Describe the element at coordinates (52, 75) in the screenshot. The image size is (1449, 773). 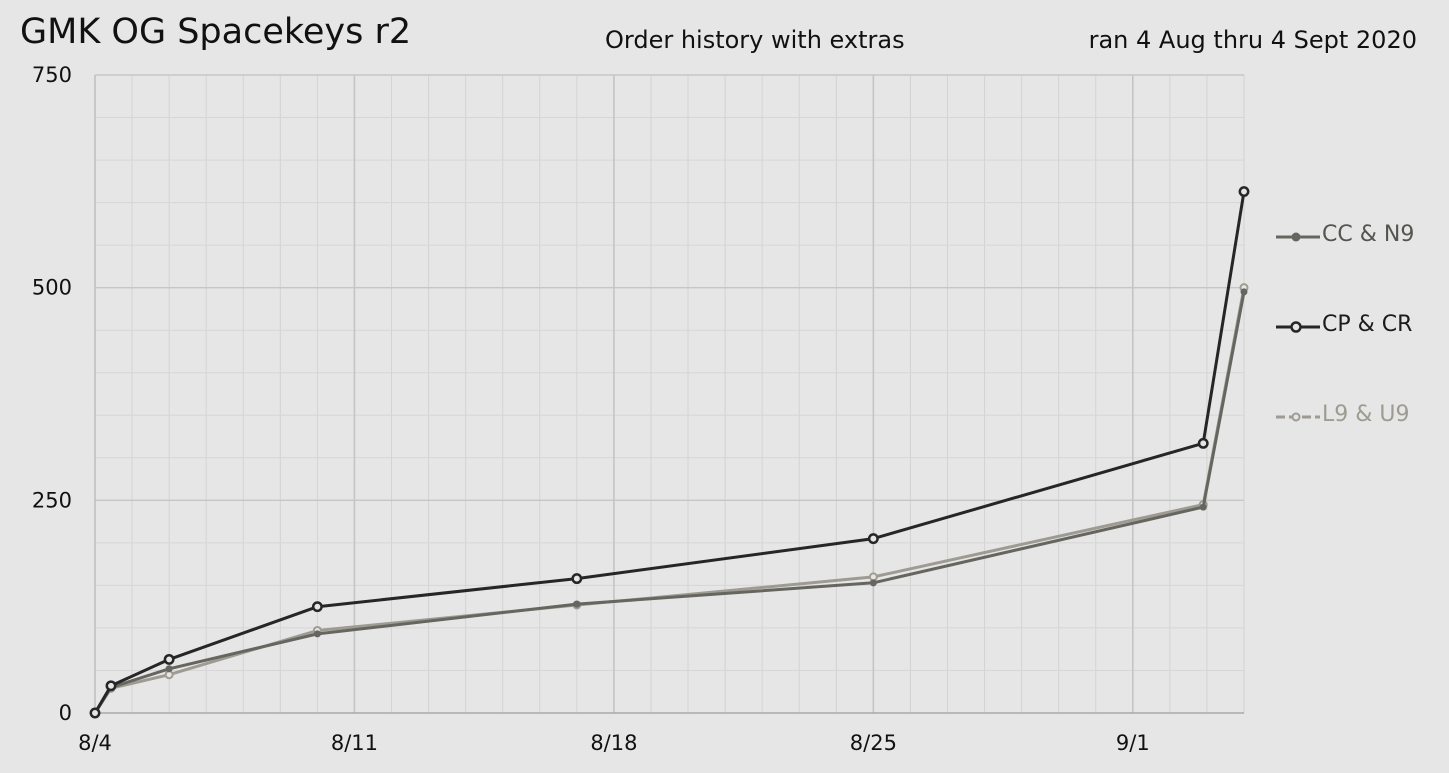
I see `y-tick-label: 750` at that location.